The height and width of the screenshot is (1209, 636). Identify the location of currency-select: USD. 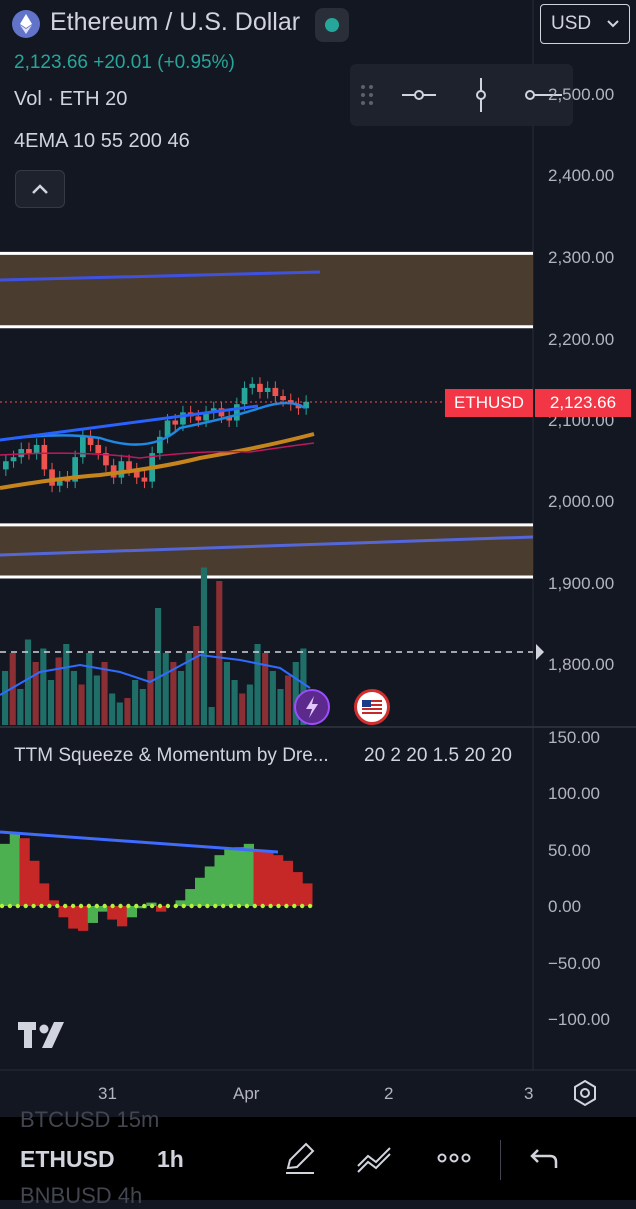
(585, 24).